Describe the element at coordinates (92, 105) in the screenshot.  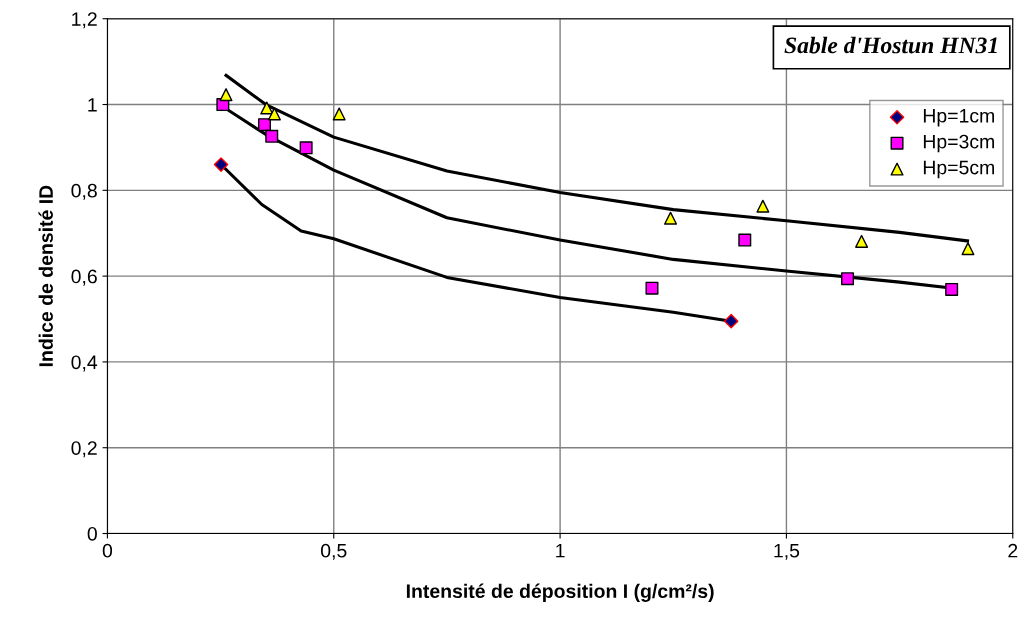
I see `y-tick-label: 1` at that location.